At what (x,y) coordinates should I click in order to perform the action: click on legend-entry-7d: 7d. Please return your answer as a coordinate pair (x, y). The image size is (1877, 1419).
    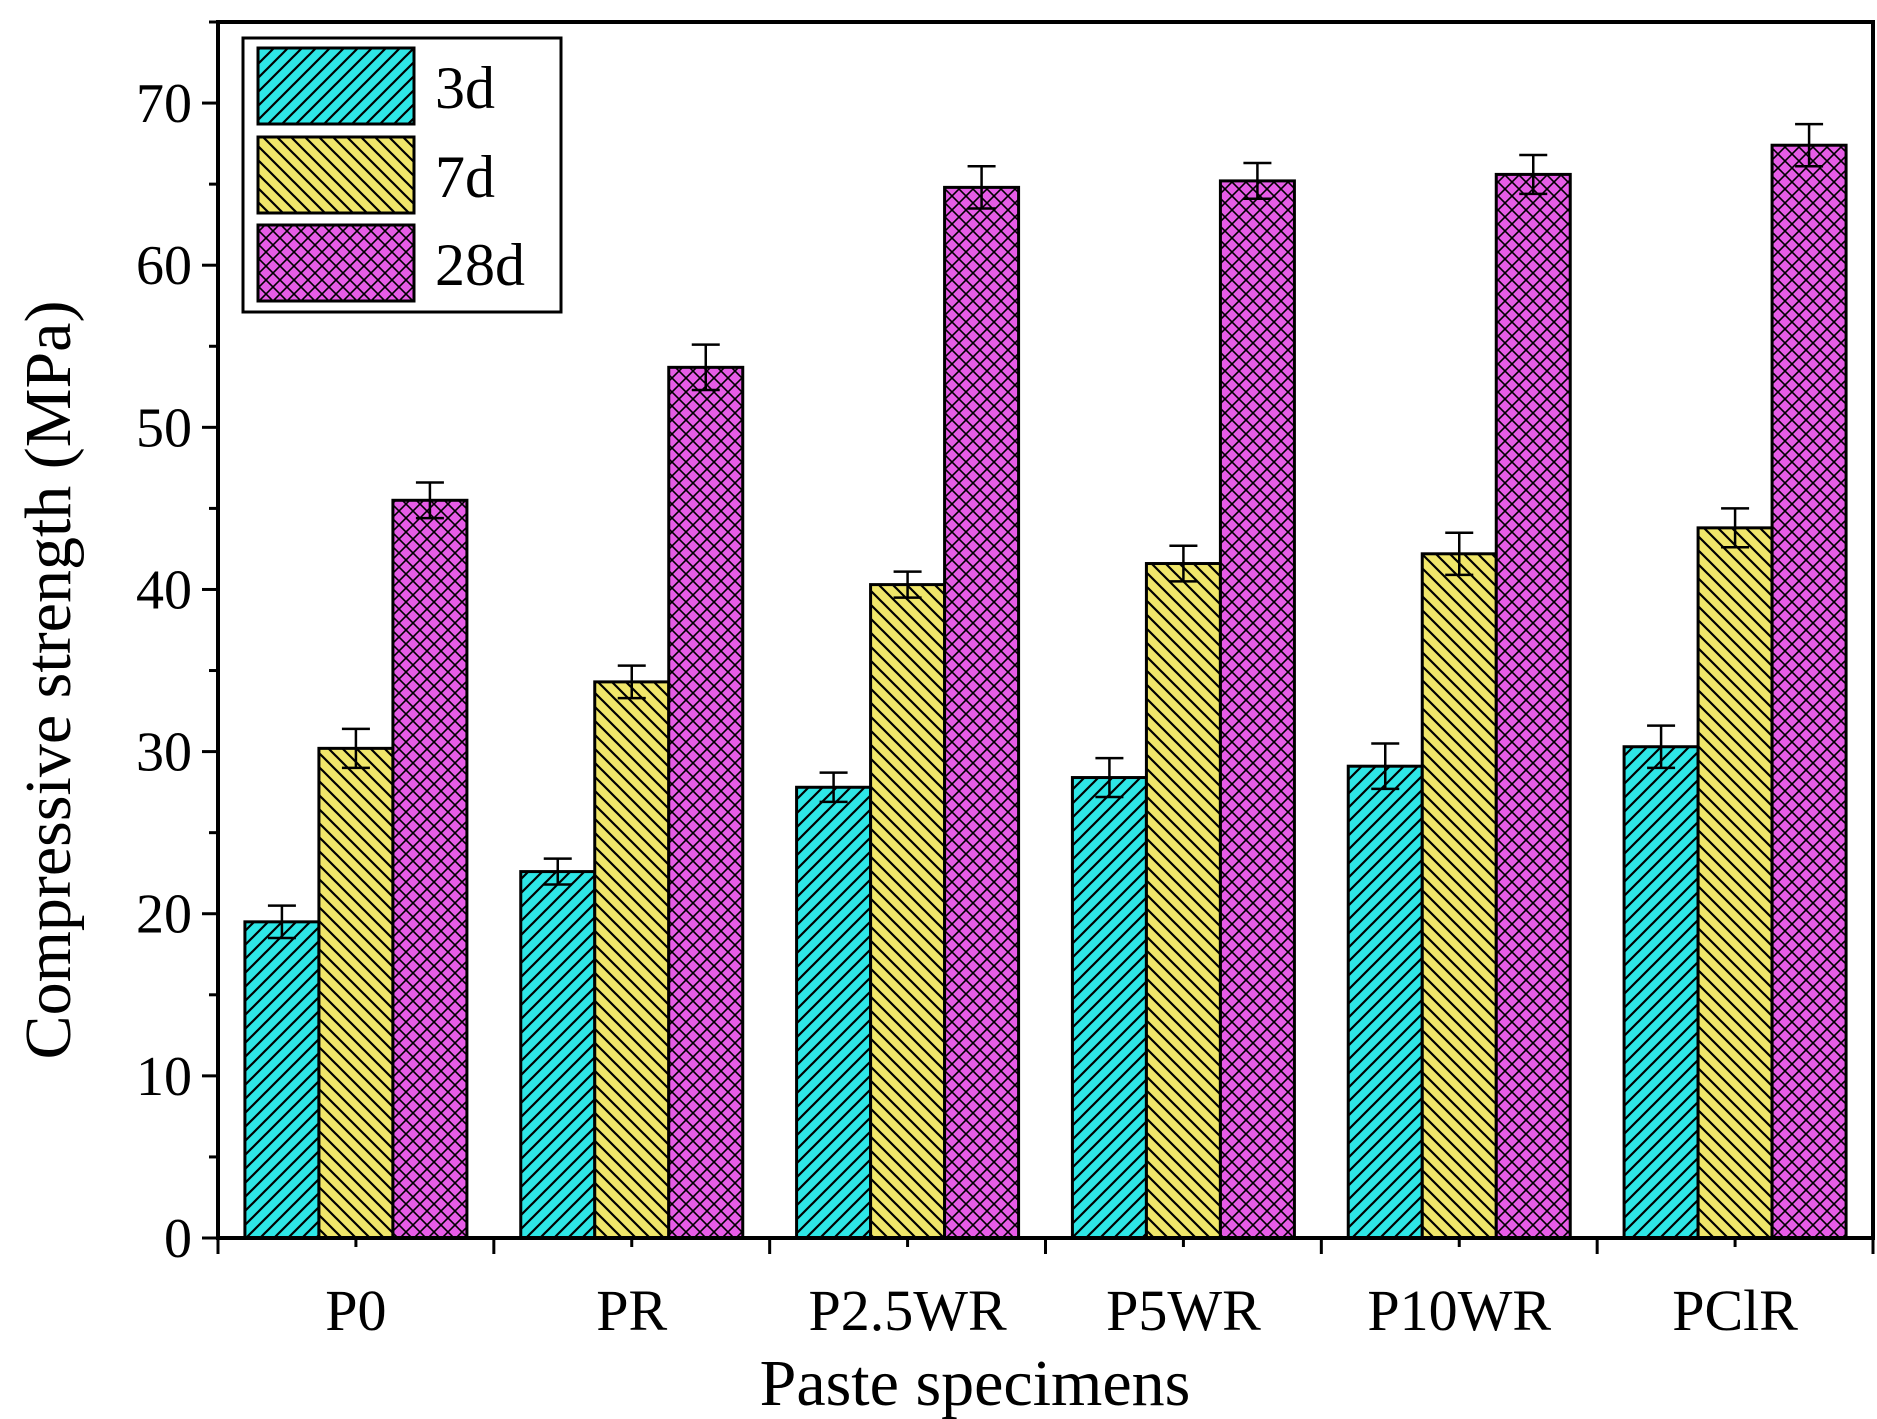
    Looking at the image, I should click on (375, 175).